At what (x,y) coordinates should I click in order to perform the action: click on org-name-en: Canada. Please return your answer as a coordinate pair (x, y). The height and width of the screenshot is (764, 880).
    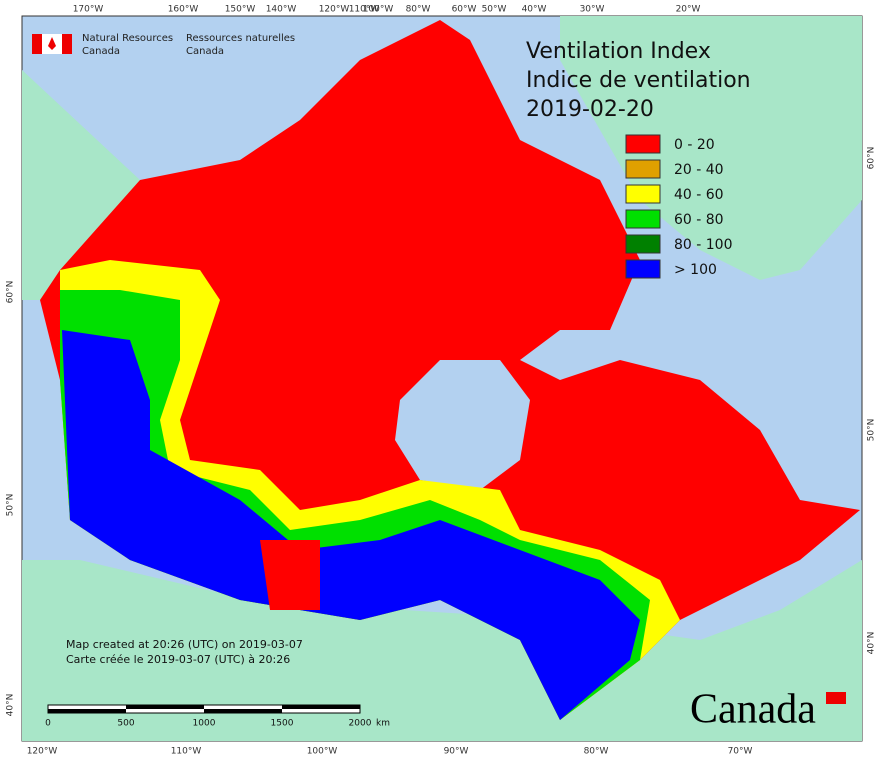
    Looking at the image, I should click on (101, 51).